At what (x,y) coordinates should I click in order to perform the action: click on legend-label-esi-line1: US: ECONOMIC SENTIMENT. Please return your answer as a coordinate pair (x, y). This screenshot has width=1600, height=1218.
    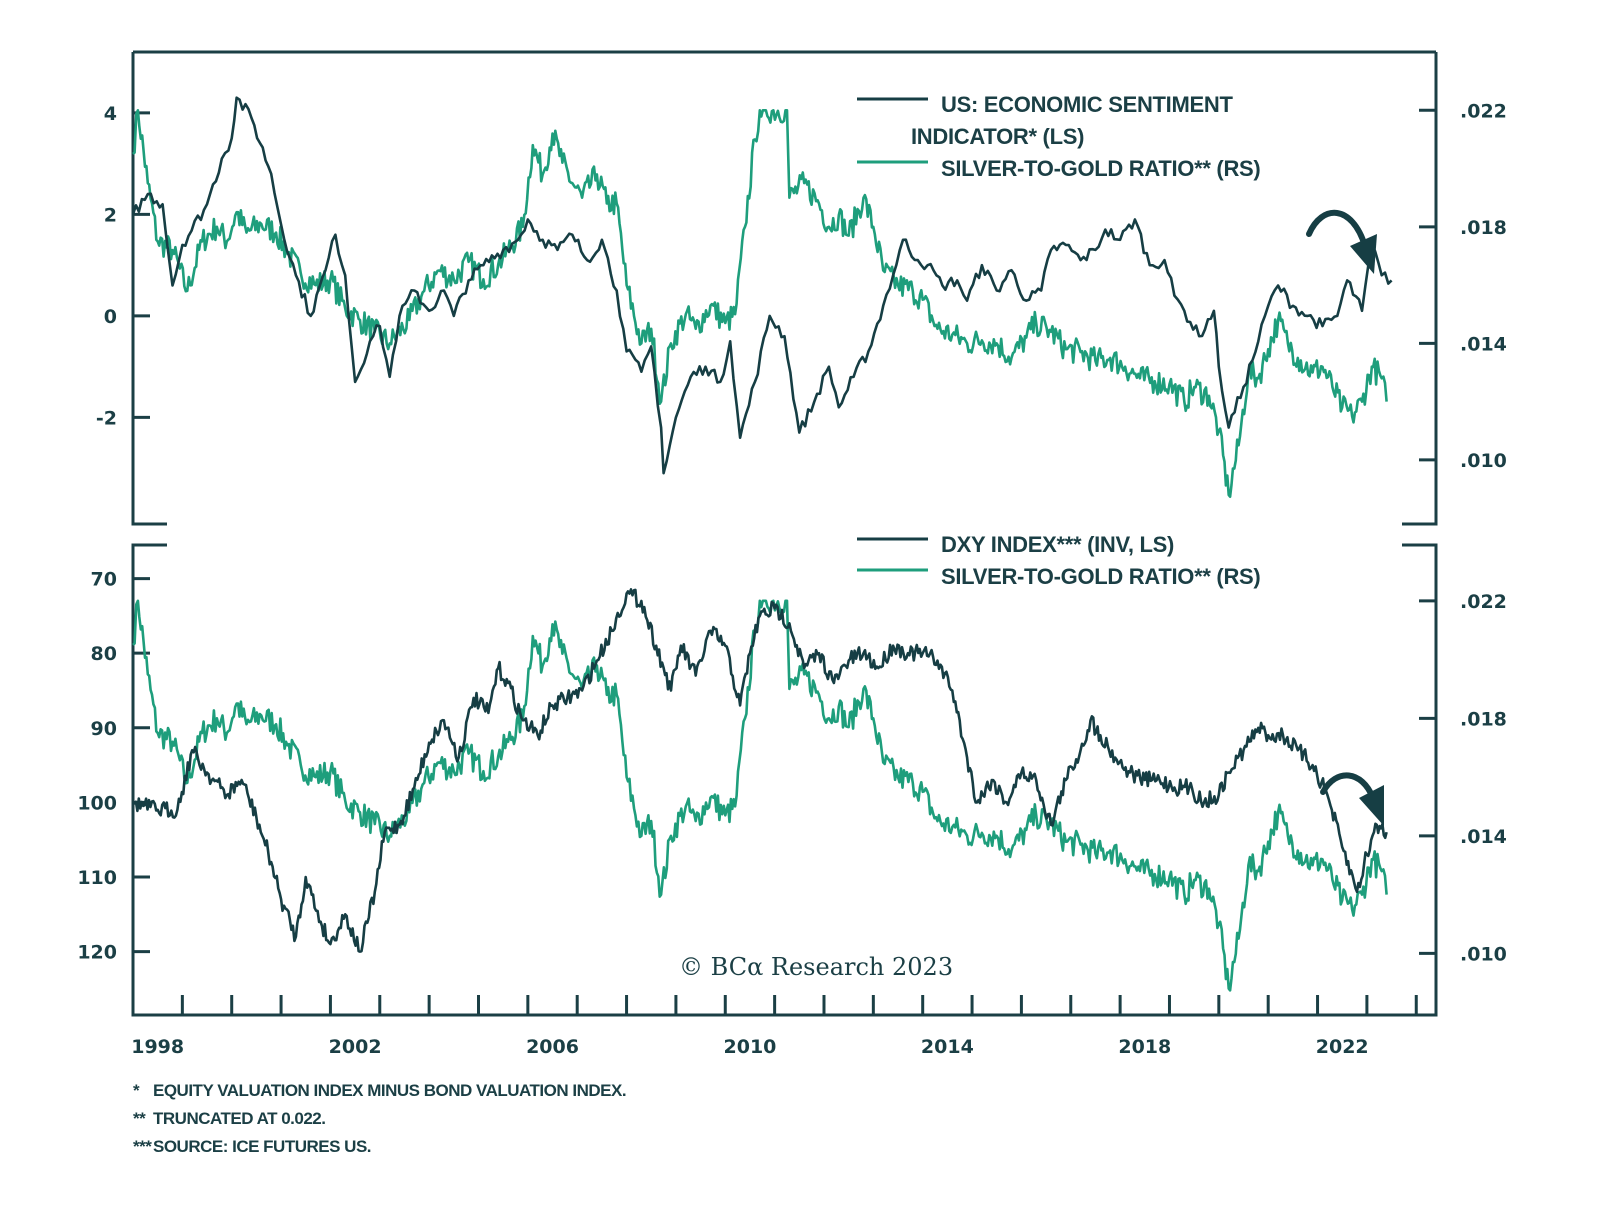
    Looking at the image, I should click on (1087, 104).